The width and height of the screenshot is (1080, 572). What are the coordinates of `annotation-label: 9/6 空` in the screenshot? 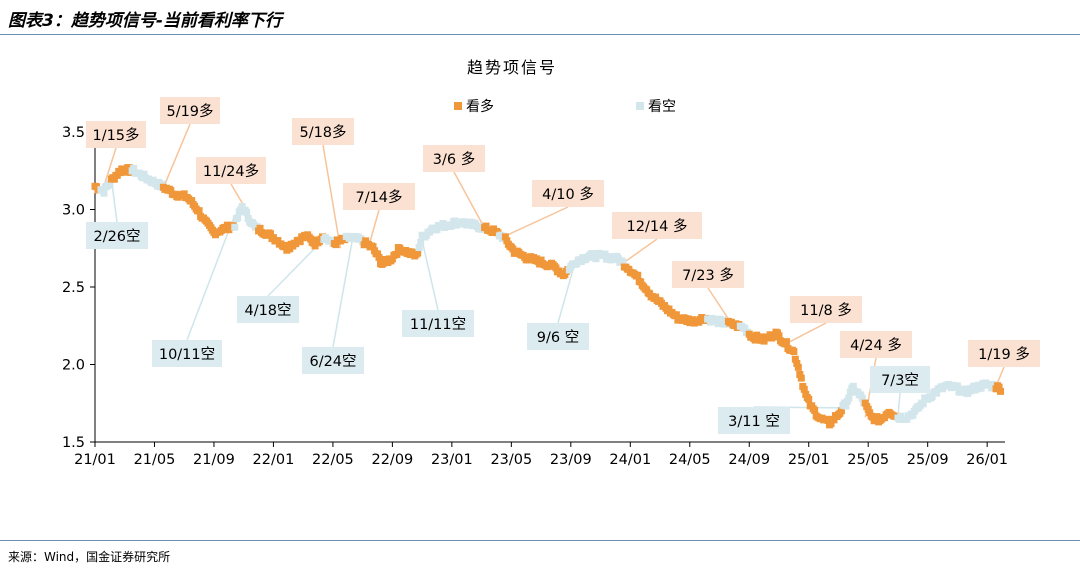 It's located at (558, 337).